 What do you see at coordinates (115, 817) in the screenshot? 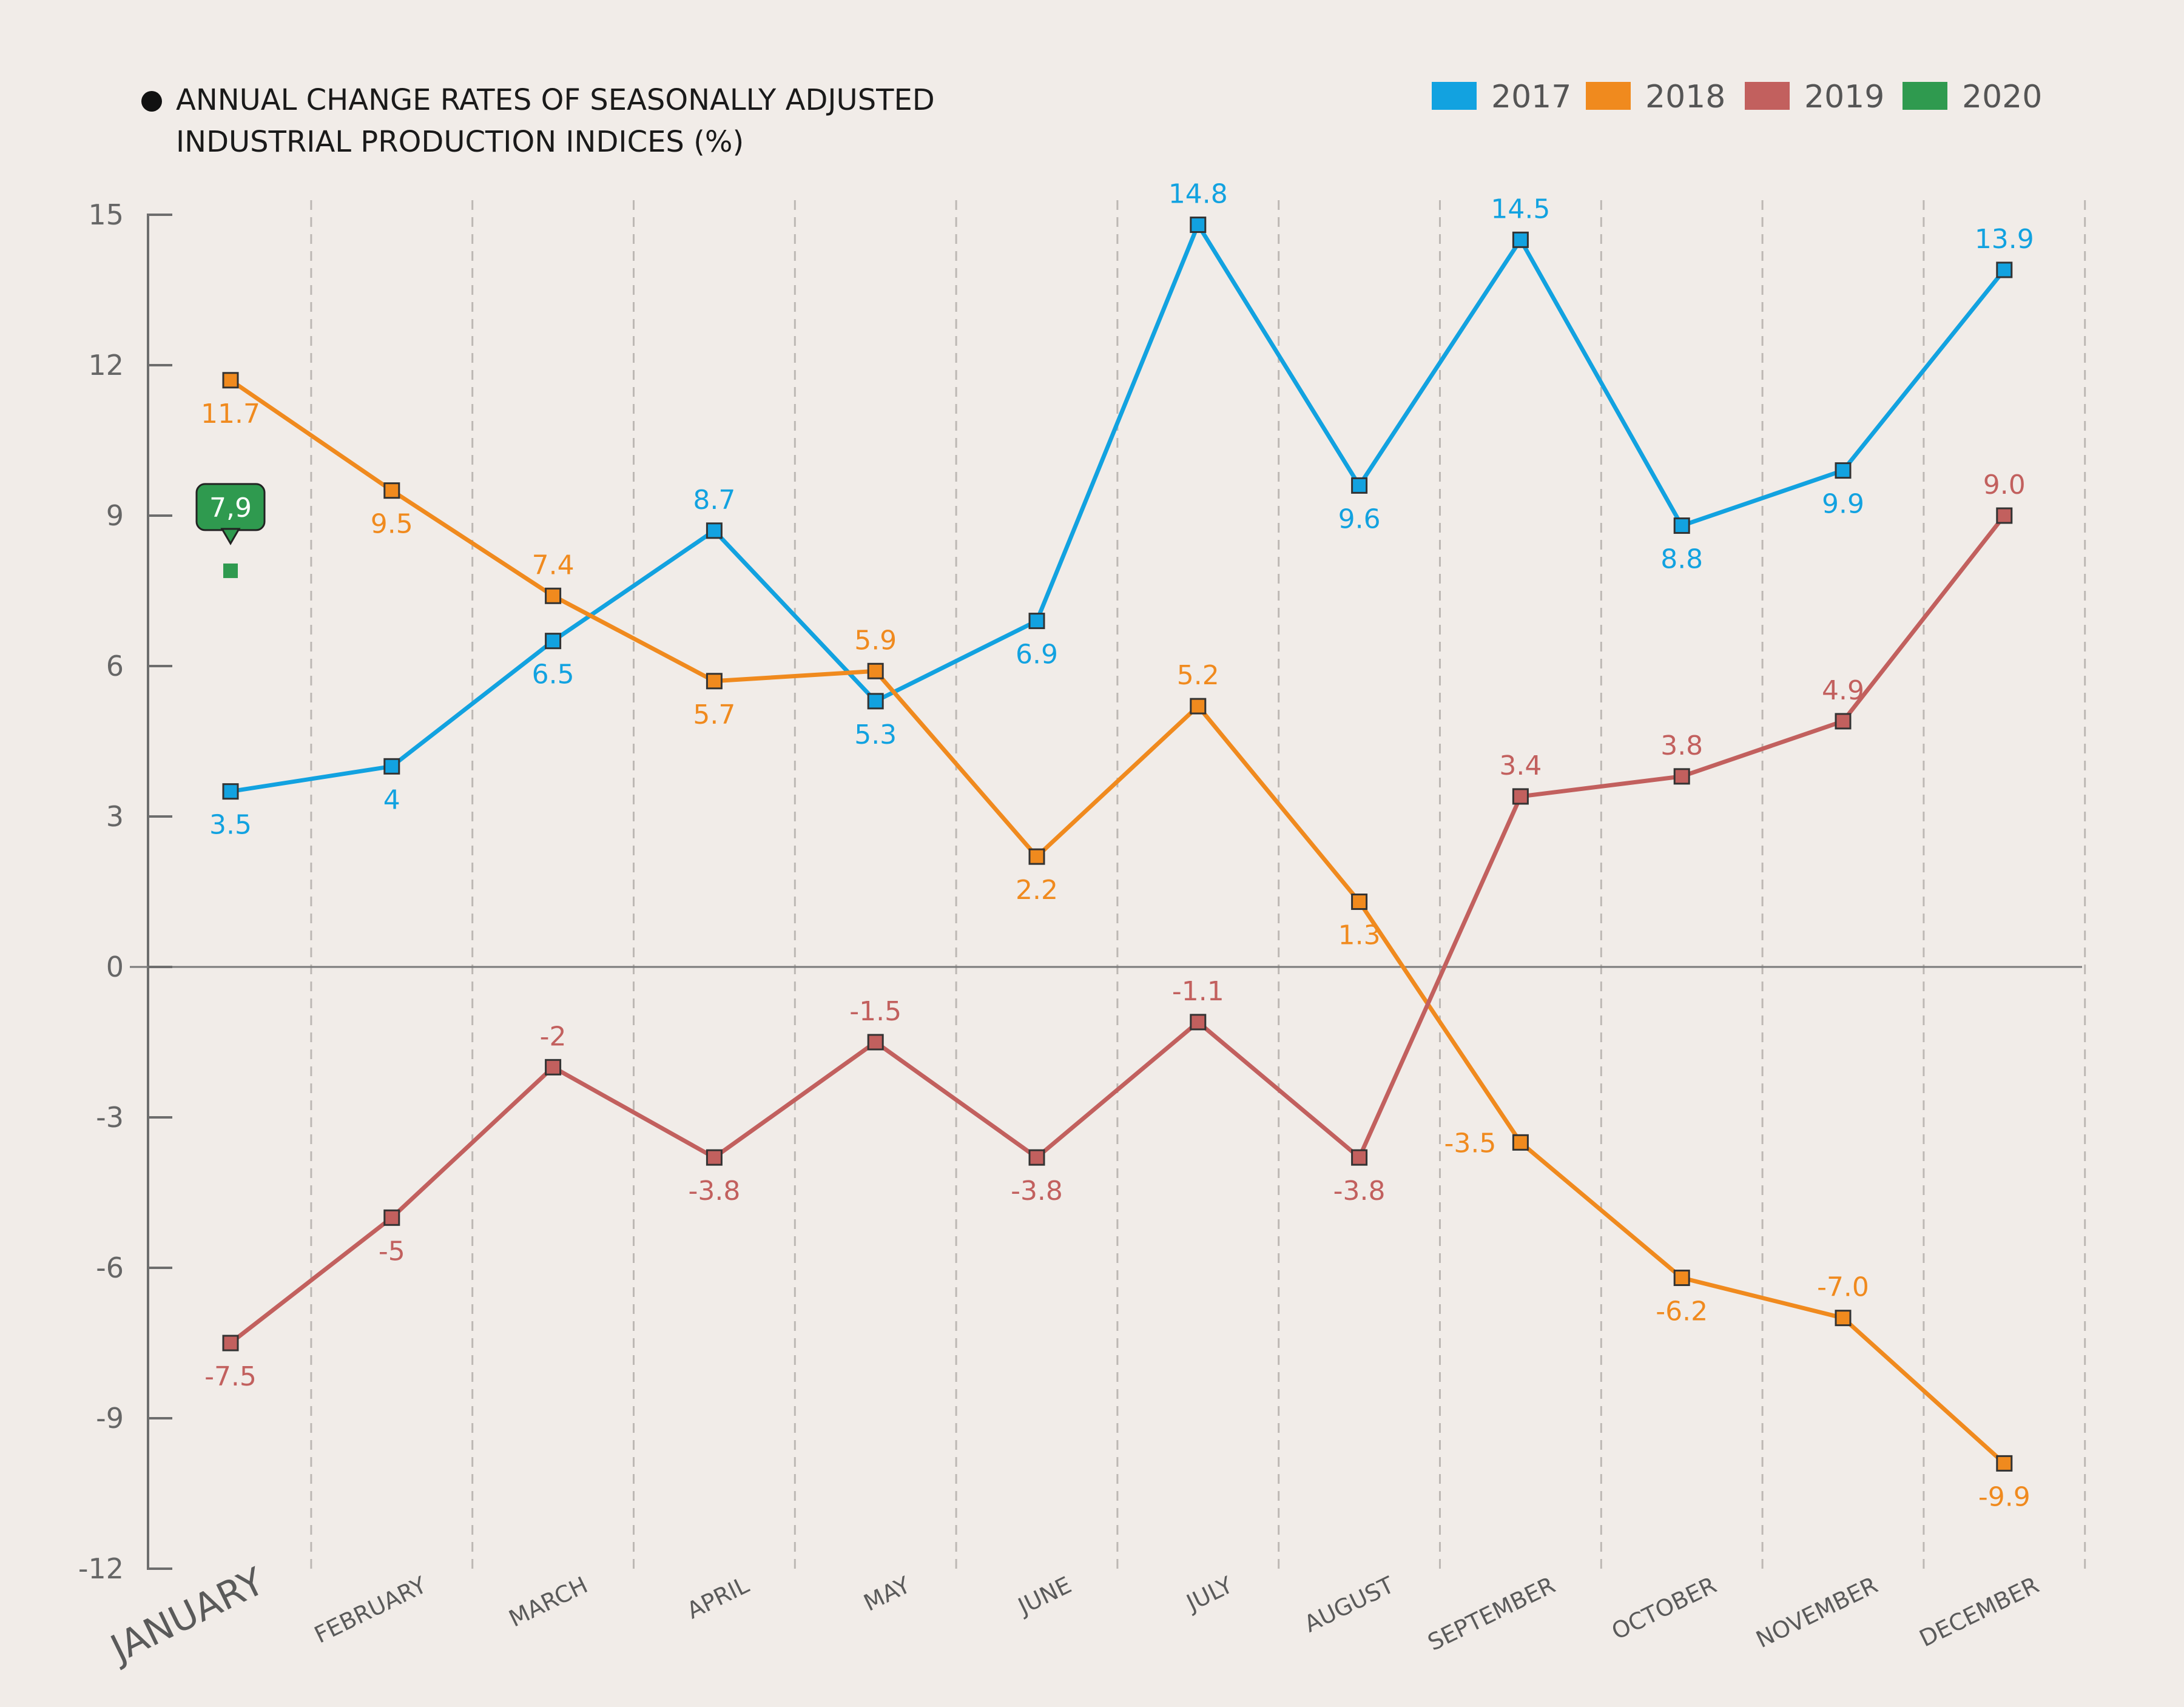
I see `y-tick-label: 3` at bounding box center [115, 817].